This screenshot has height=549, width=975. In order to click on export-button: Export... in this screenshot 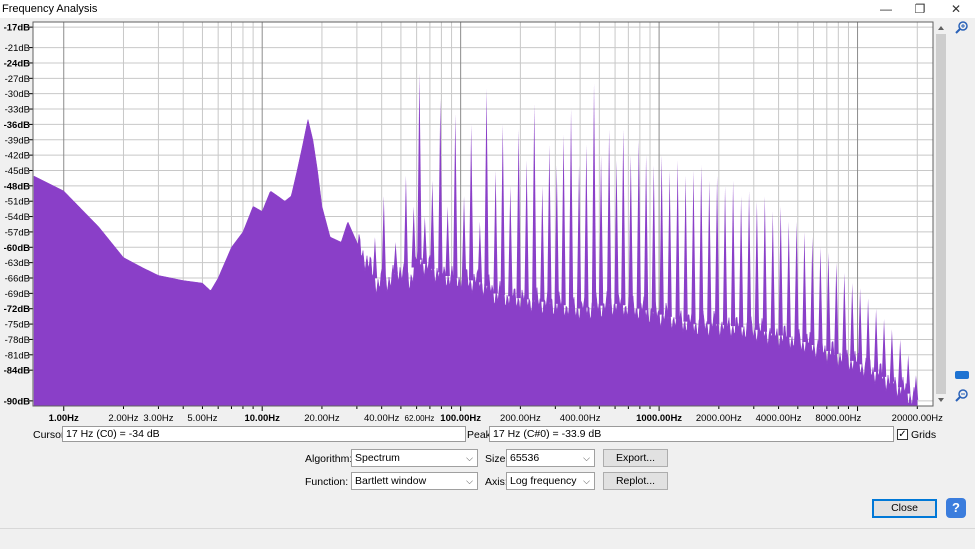, I will do `click(635, 458)`.